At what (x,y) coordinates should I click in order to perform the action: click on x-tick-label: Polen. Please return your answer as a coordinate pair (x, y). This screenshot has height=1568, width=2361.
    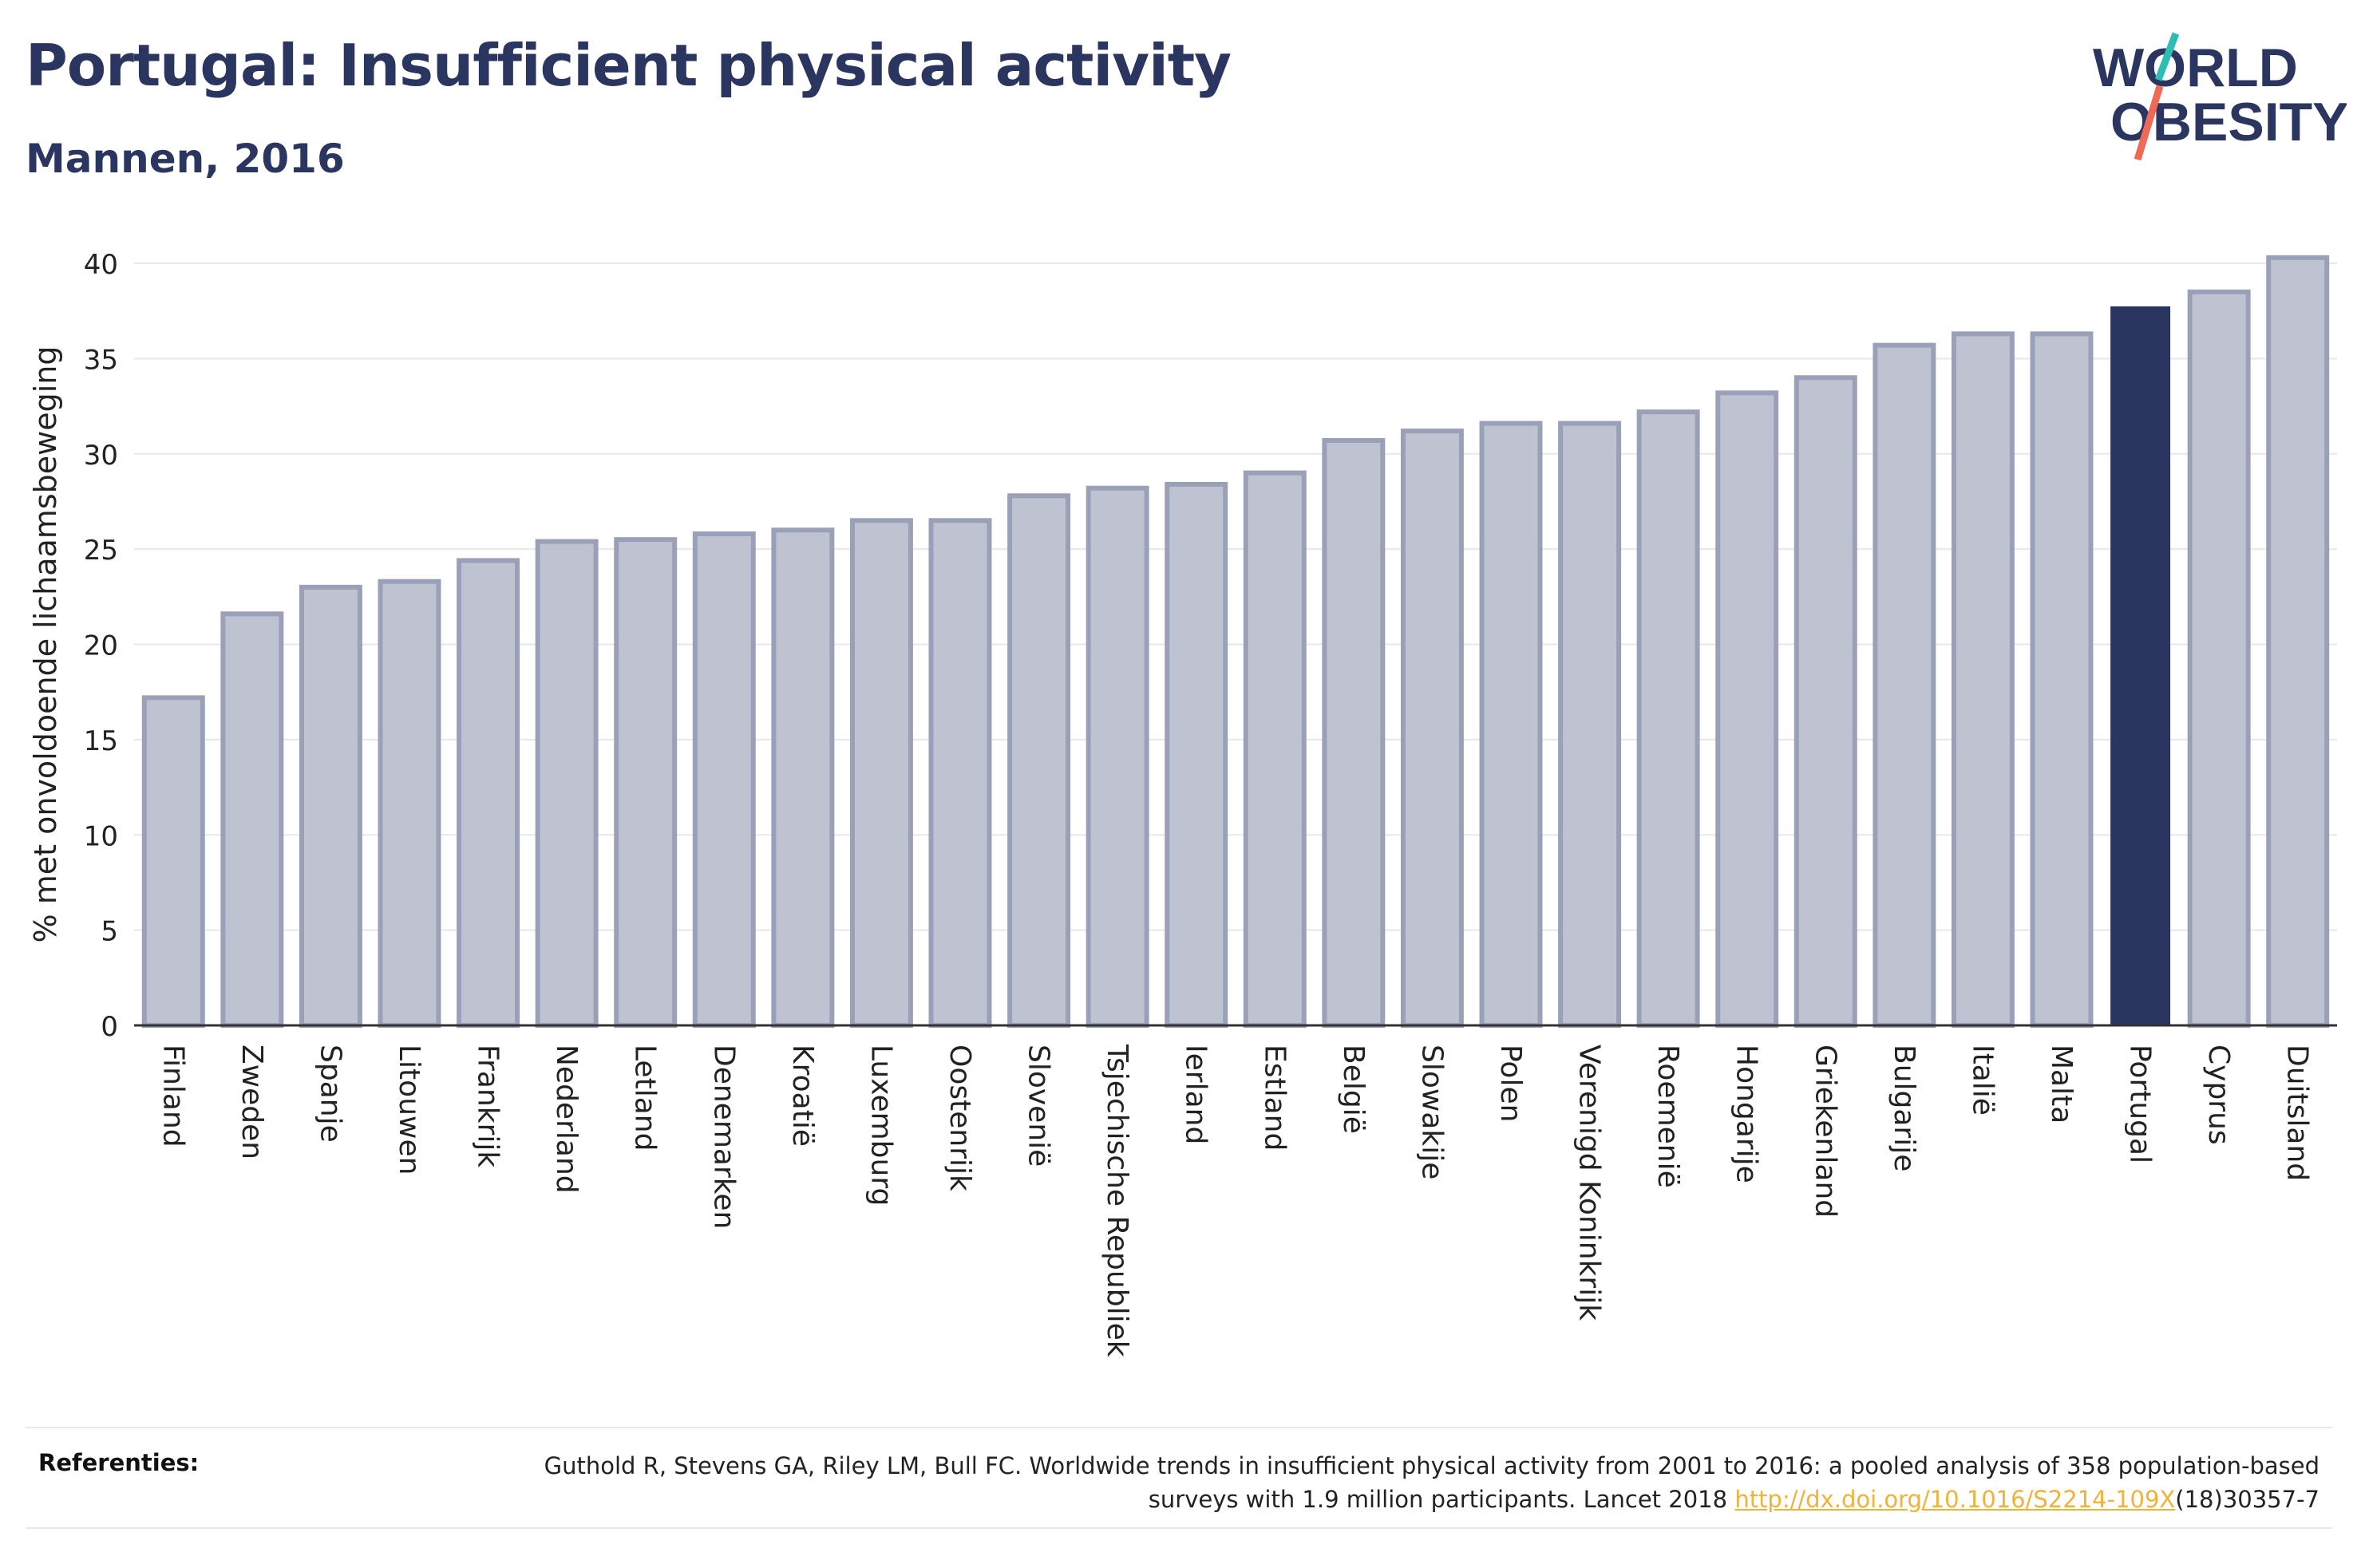
    Looking at the image, I should click on (1510, 1083).